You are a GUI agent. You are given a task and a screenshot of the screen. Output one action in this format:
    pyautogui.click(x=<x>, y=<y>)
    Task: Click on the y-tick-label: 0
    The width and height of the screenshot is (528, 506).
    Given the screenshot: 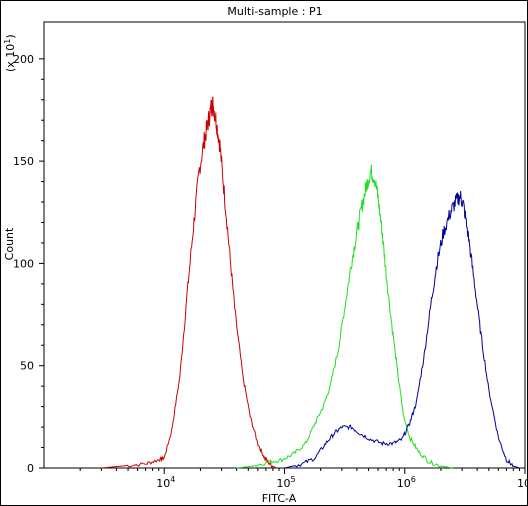 What is the action you would take?
    pyautogui.click(x=30, y=468)
    